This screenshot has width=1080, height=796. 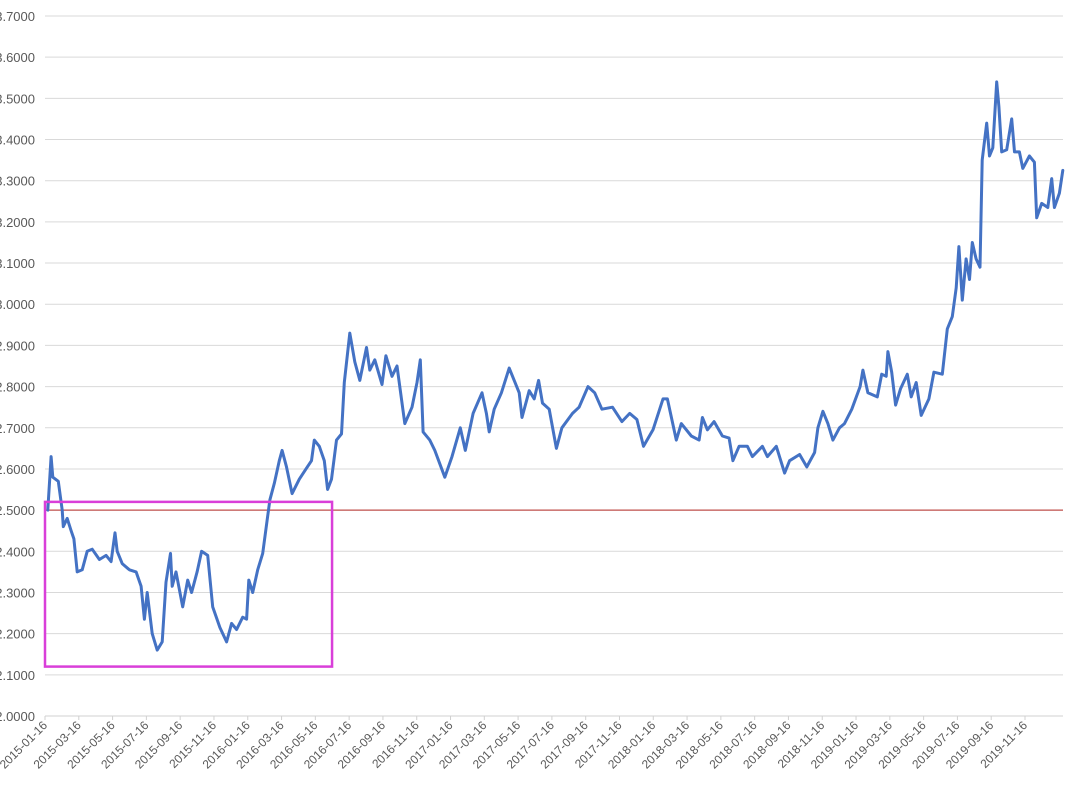 I want to click on y-tick-label: 3.2000, so click(x=17, y=222).